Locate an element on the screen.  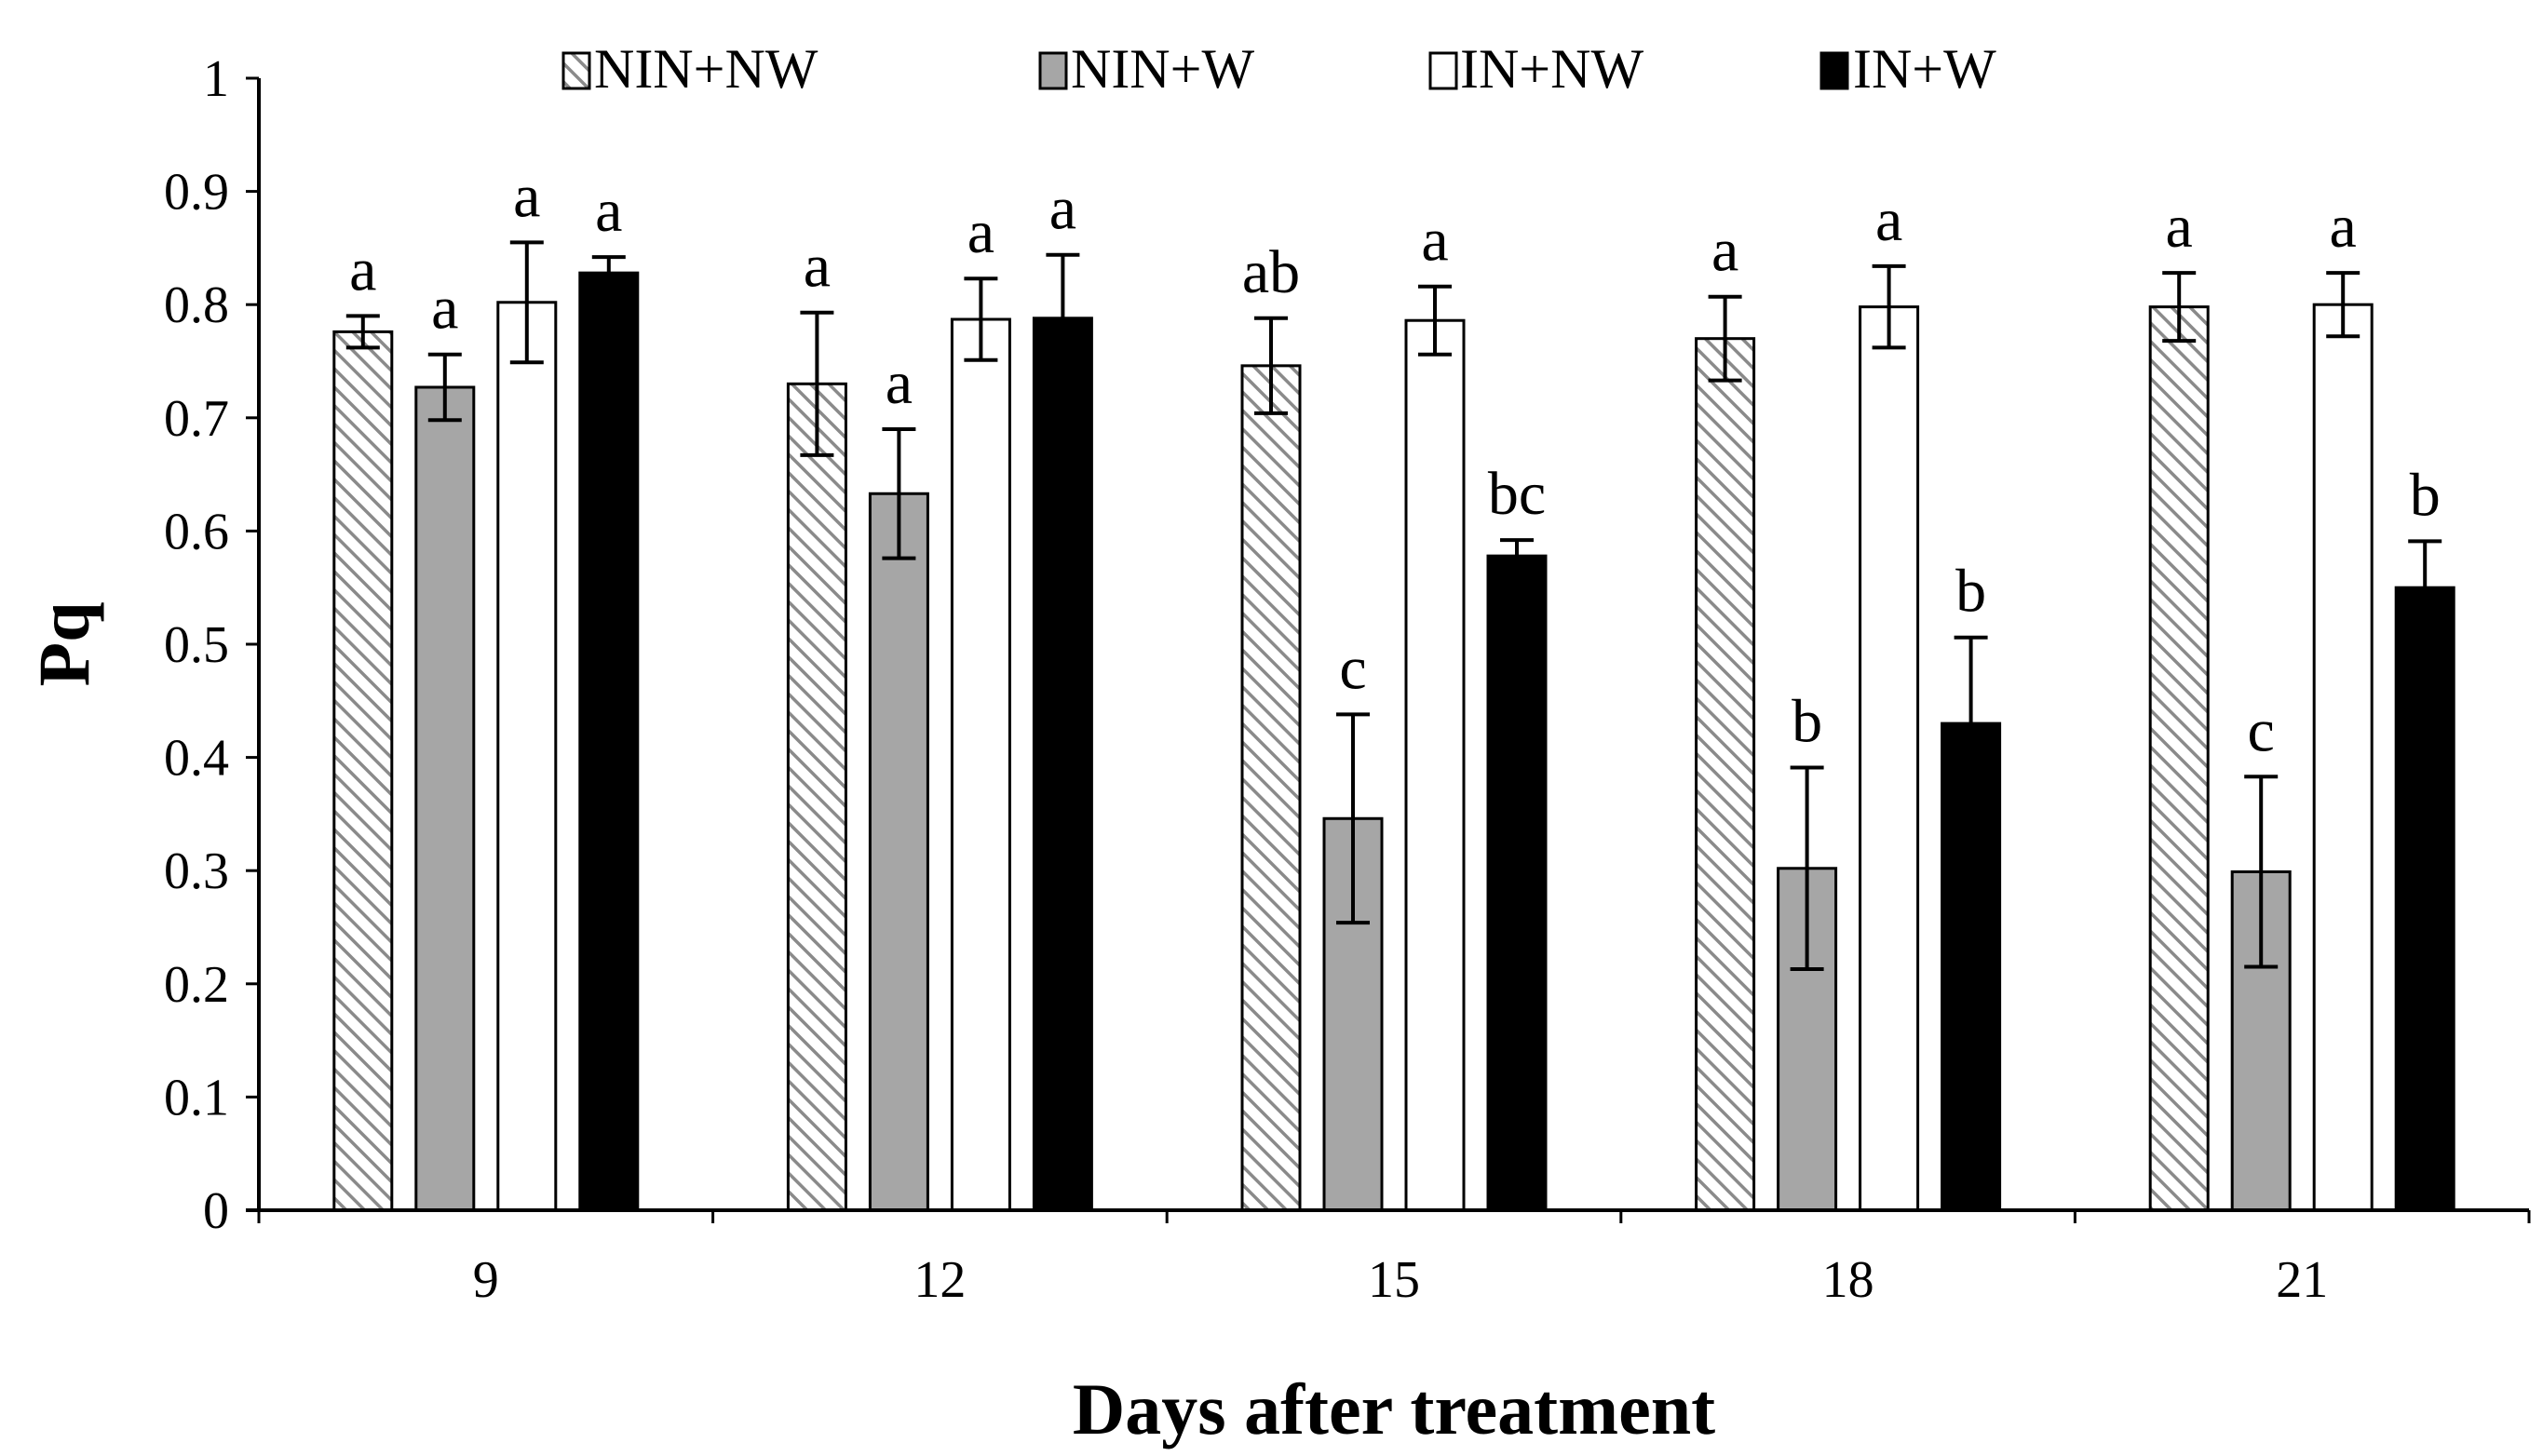
x-tick-label-21: 21 is located at coordinates (2302, 1280).